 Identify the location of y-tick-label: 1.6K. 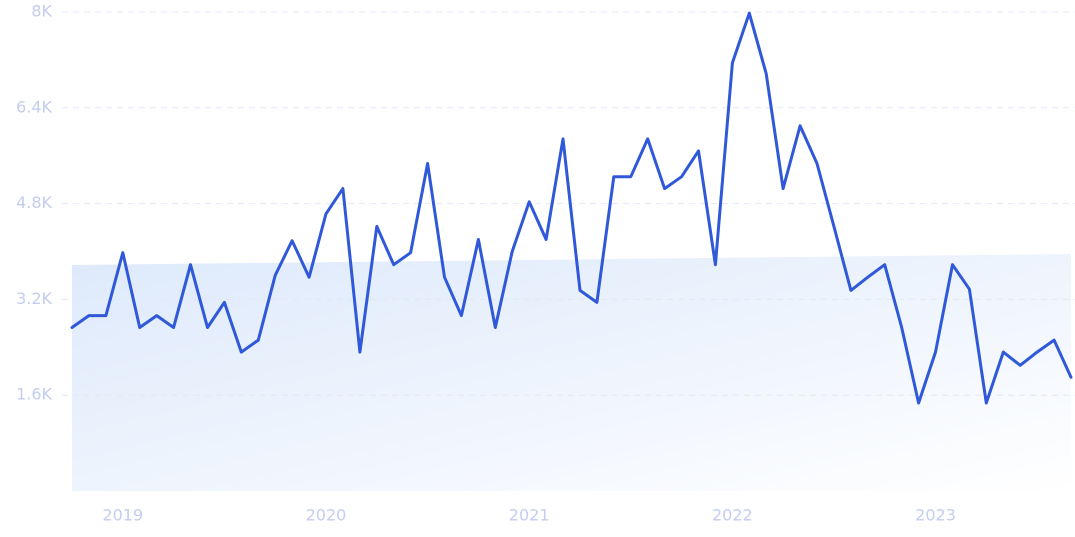
(34, 394).